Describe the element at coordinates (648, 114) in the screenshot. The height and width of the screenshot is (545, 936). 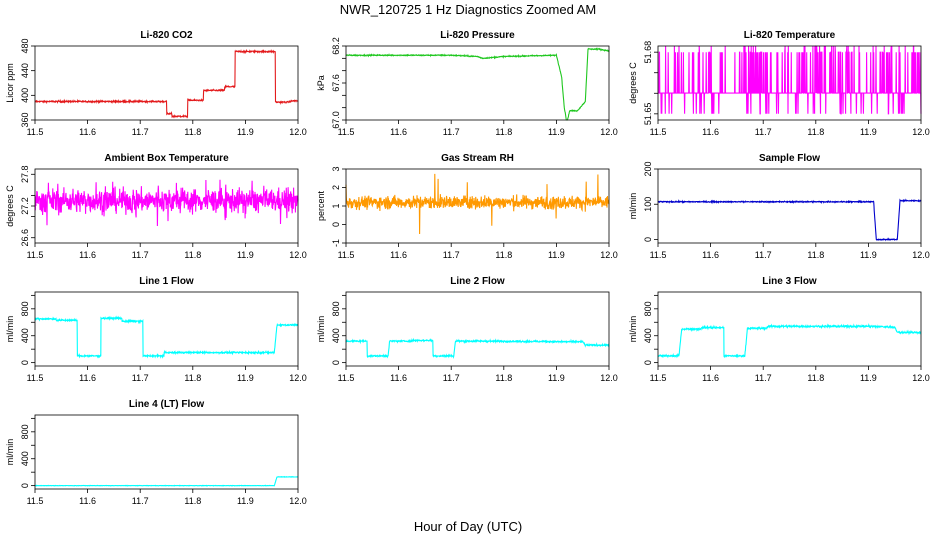
I see `y-tick-label: 51.65` at that location.